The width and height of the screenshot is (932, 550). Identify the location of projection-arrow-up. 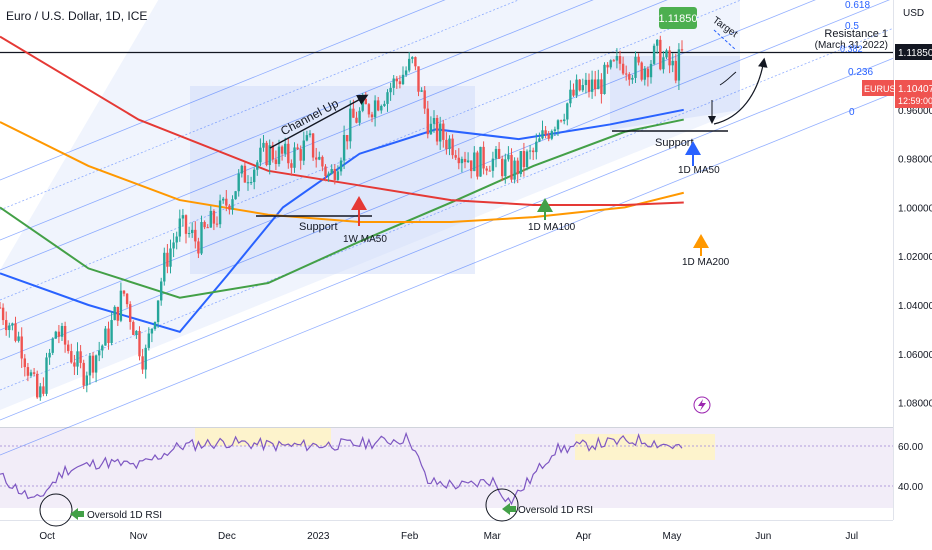
(728, 78).